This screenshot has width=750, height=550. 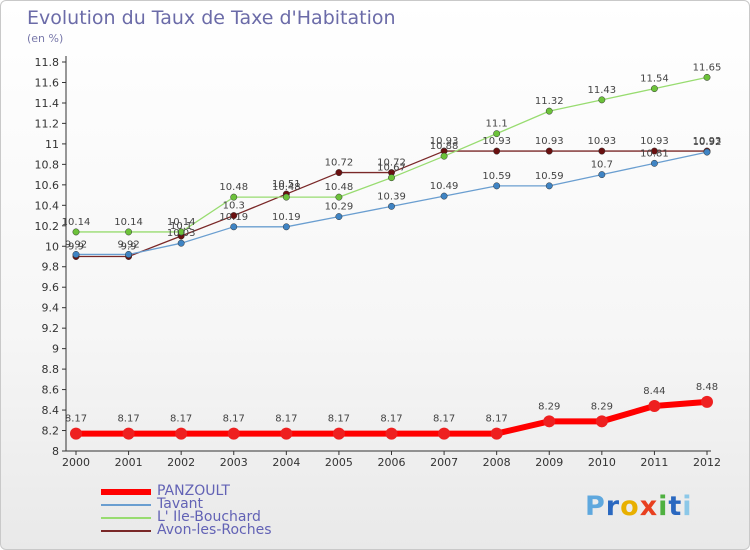 What do you see at coordinates (55, 349) in the screenshot?
I see `y-tick-label: 9` at bounding box center [55, 349].